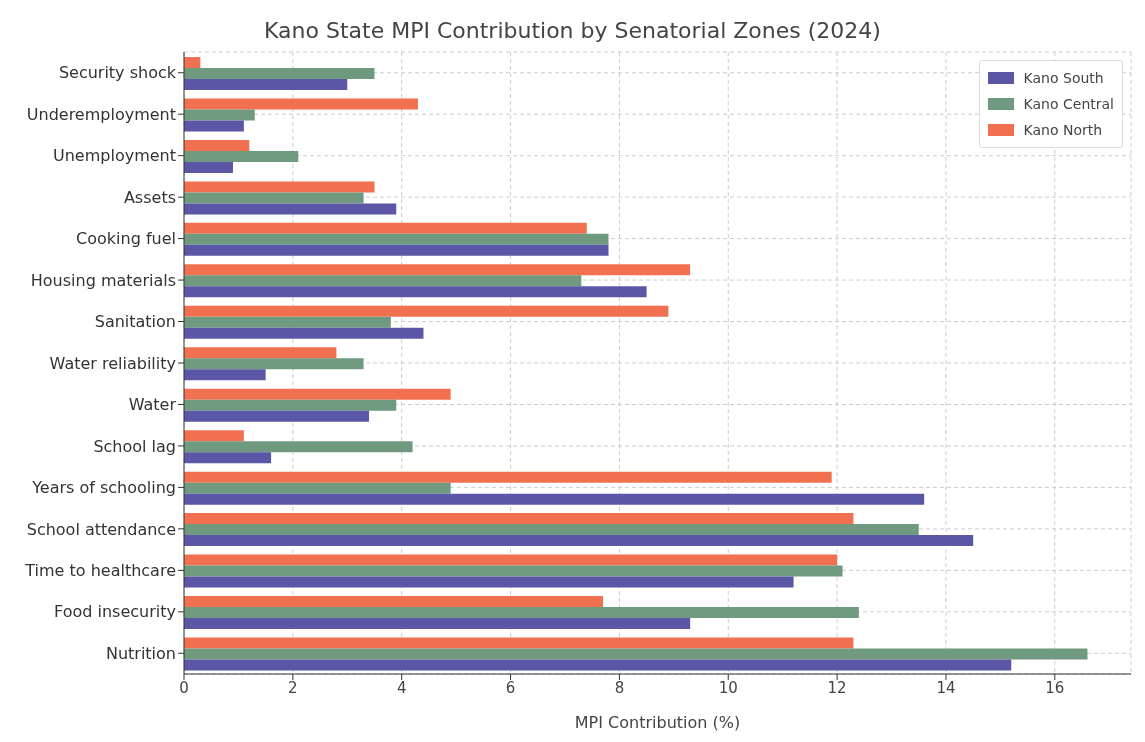 Image resolution: width=1145 pixels, height=742 pixels. What do you see at coordinates (112, 363) in the screenshot?
I see `y-tick-label: Water reliability` at bounding box center [112, 363].